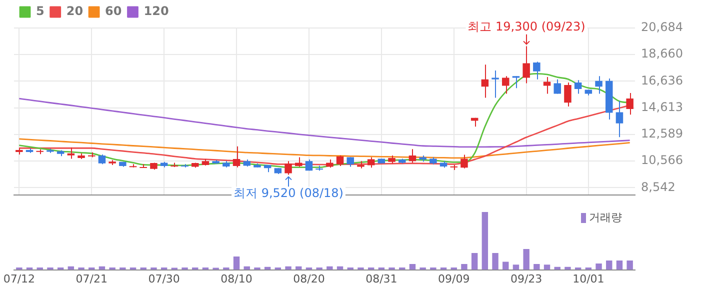 This screenshot has height=289, width=701. Describe the element at coordinates (40, 11) in the screenshot. I see `legend-label: 5` at that location.